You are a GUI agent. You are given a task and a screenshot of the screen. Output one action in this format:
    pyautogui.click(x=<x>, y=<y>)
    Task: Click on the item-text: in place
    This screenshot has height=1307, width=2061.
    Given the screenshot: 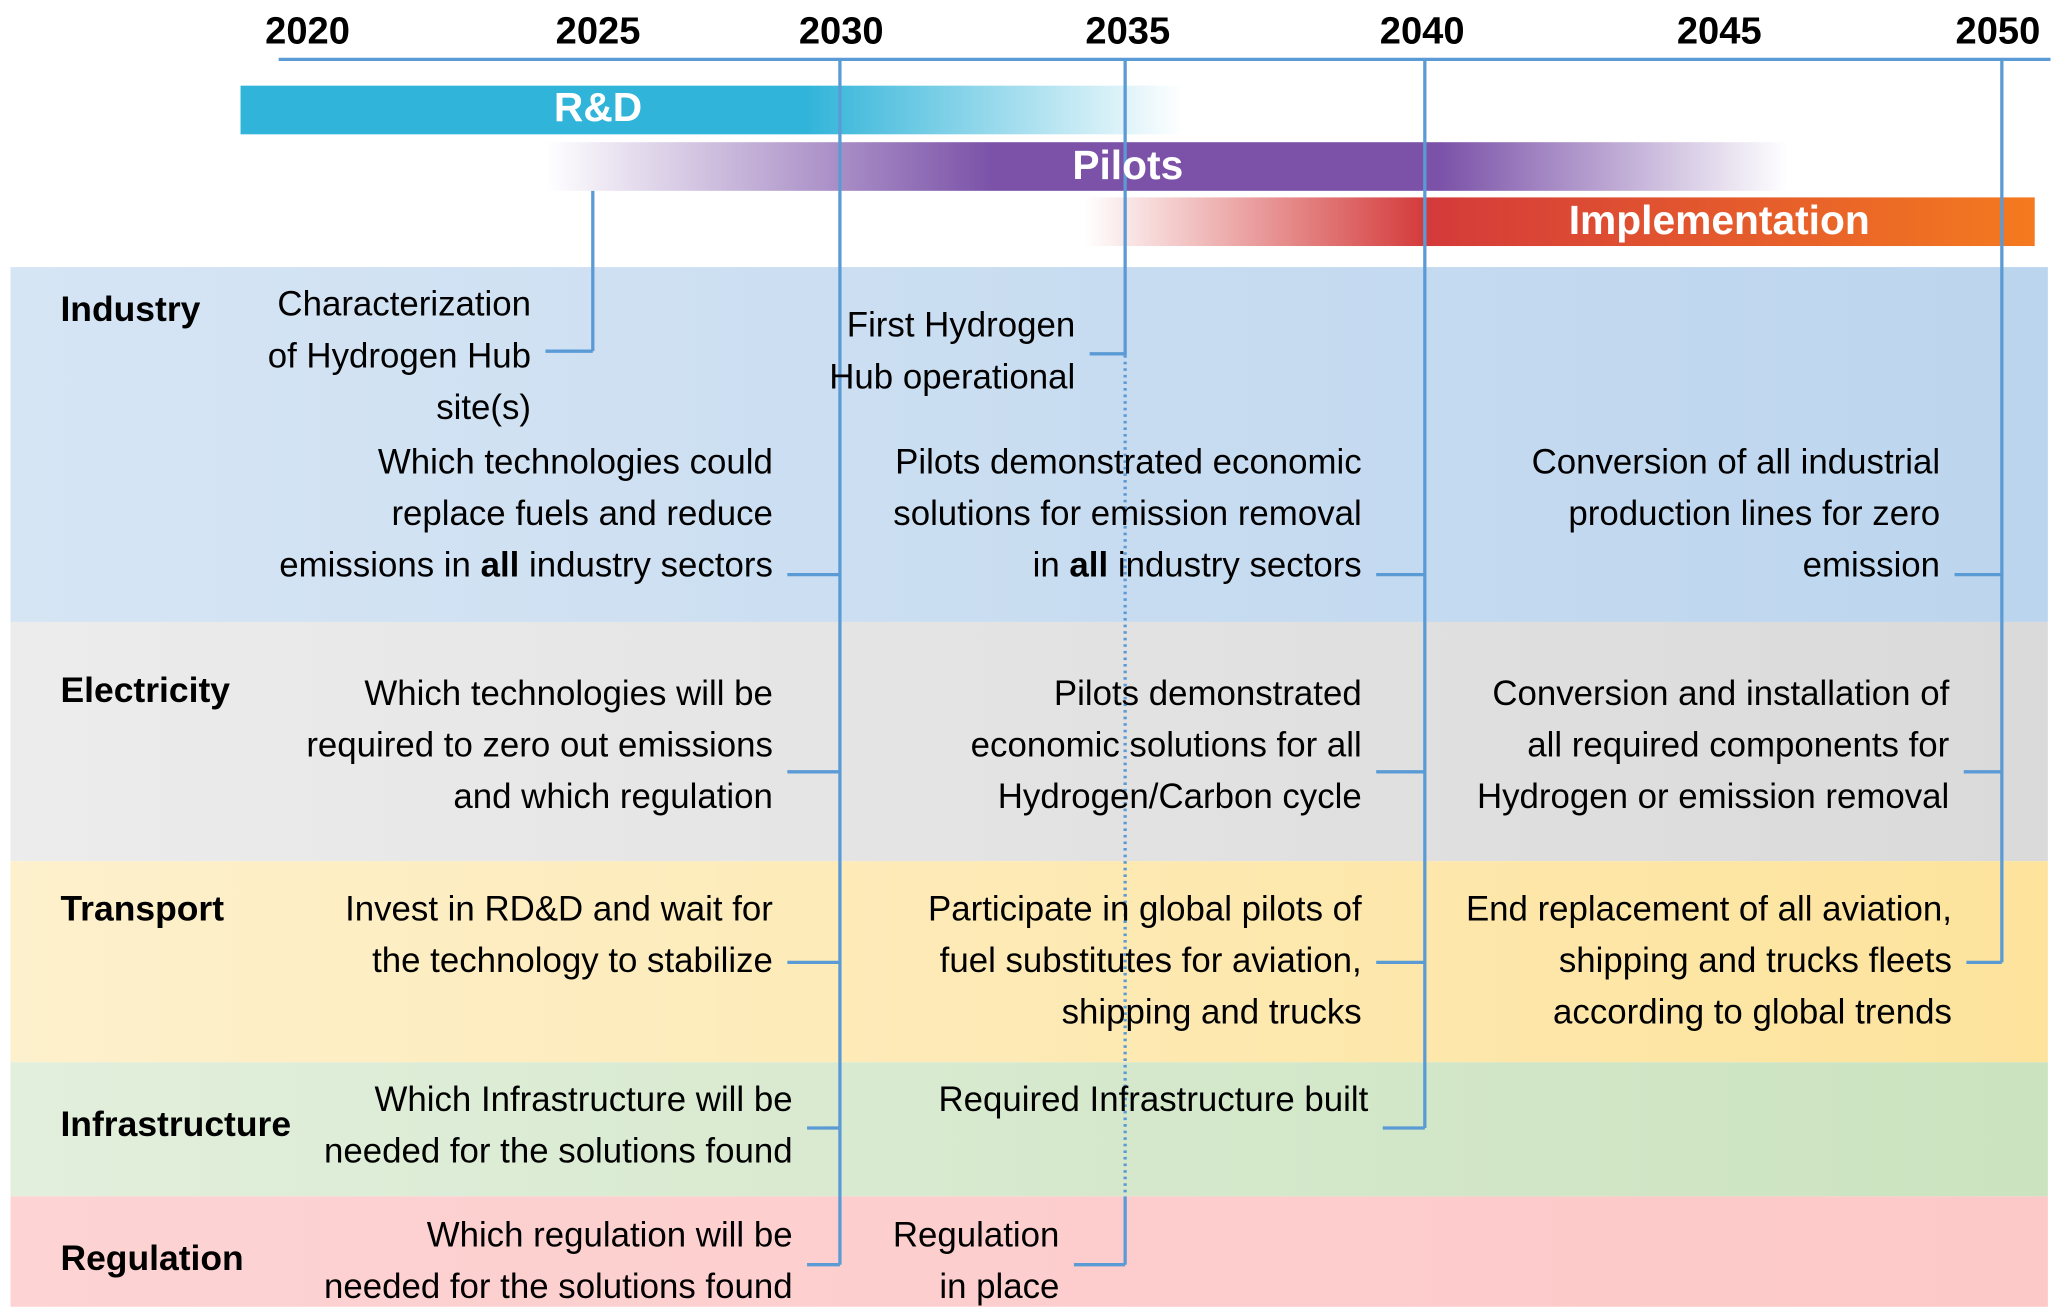 What is the action you would take?
    pyautogui.click(x=999, y=1286)
    